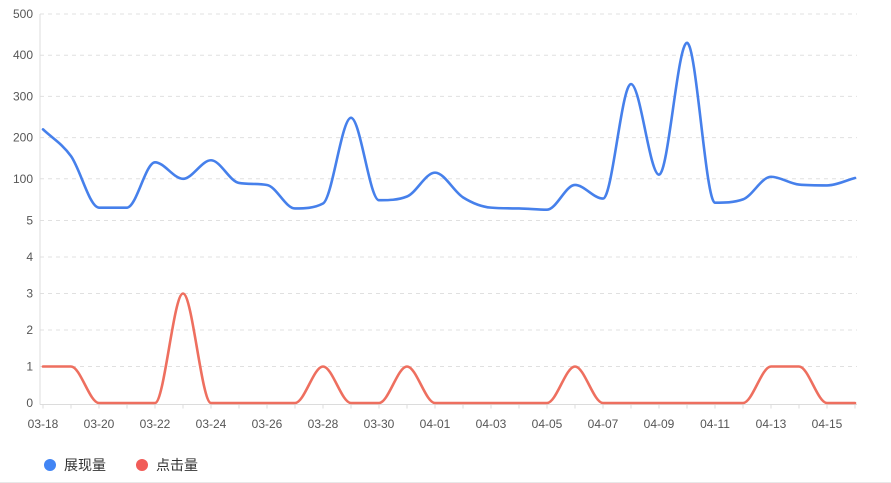 The image size is (891, 483). What do you see at coordinates (23, 55) in the screenshot?
I see `y-axis-top-tick-label: 400` at bounding box center [23, 55].